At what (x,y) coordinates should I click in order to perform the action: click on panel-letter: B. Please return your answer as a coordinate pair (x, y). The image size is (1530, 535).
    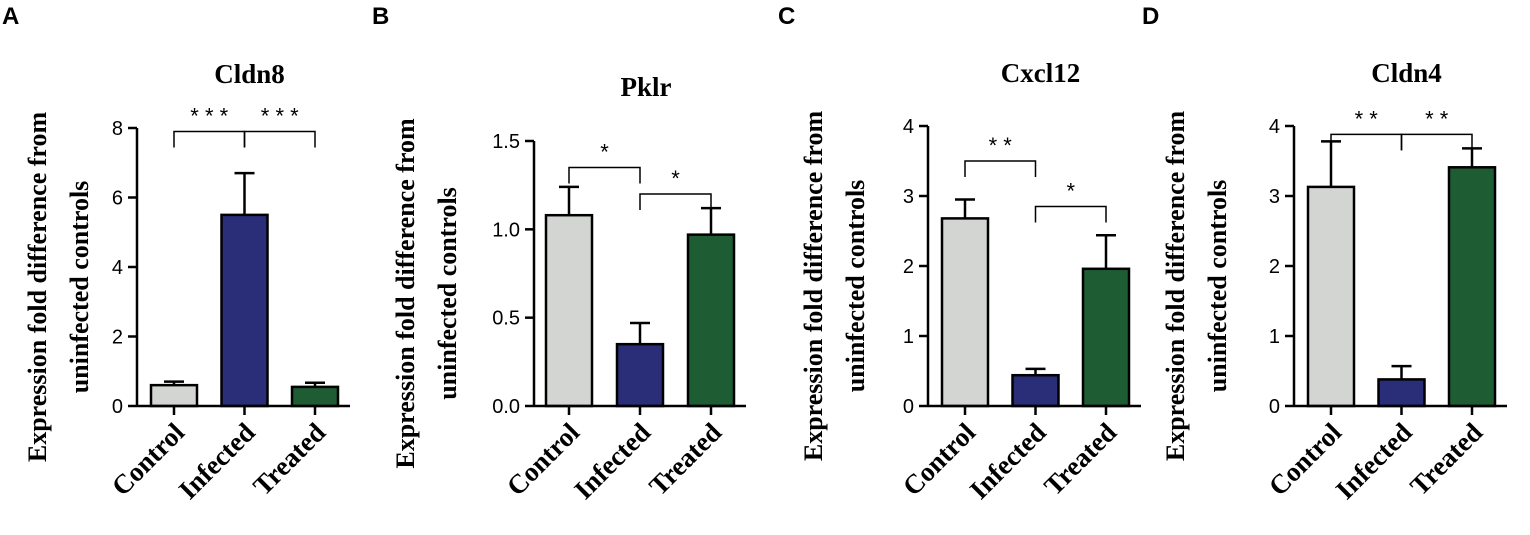
    Looking at the image, I should click on (380, 16).